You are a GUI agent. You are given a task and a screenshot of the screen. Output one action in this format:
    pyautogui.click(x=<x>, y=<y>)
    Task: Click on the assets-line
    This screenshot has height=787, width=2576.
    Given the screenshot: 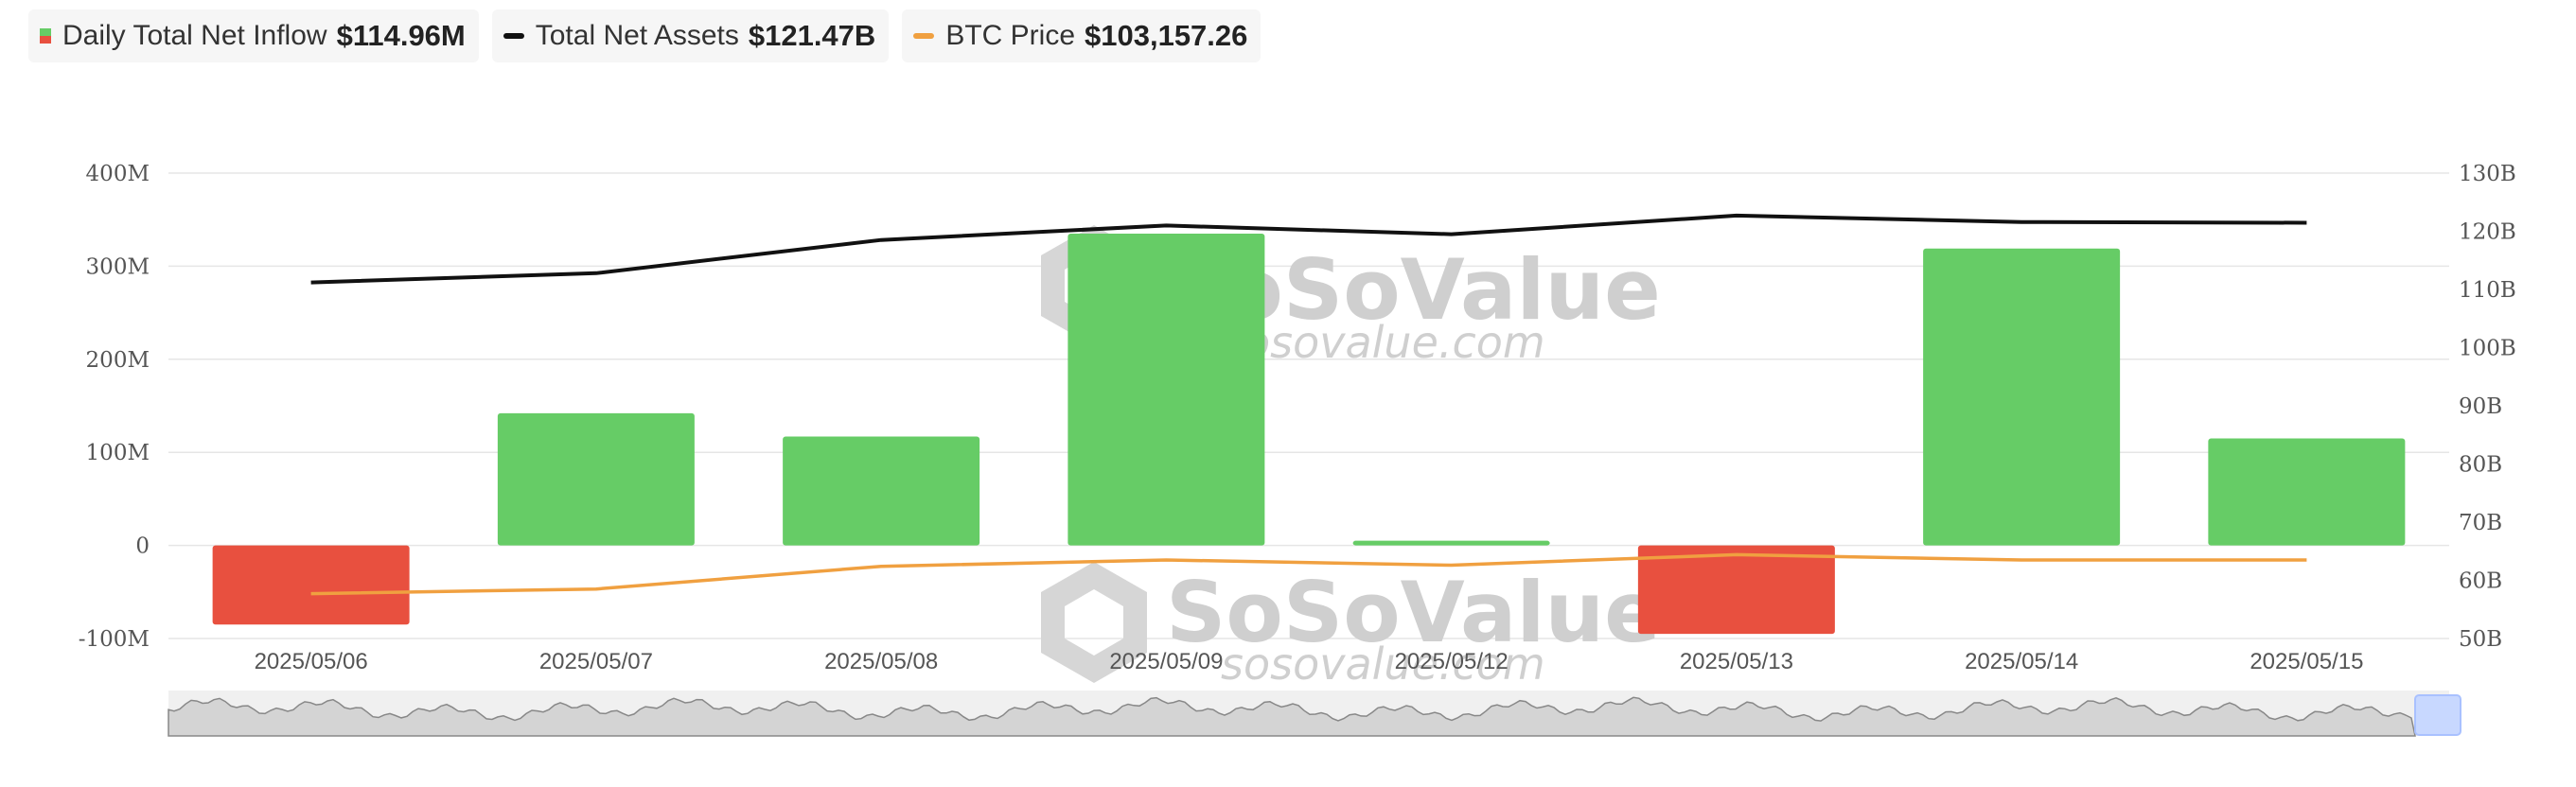 What is the action you would take?
    pyautogui.click(x=1308, y=249)
    